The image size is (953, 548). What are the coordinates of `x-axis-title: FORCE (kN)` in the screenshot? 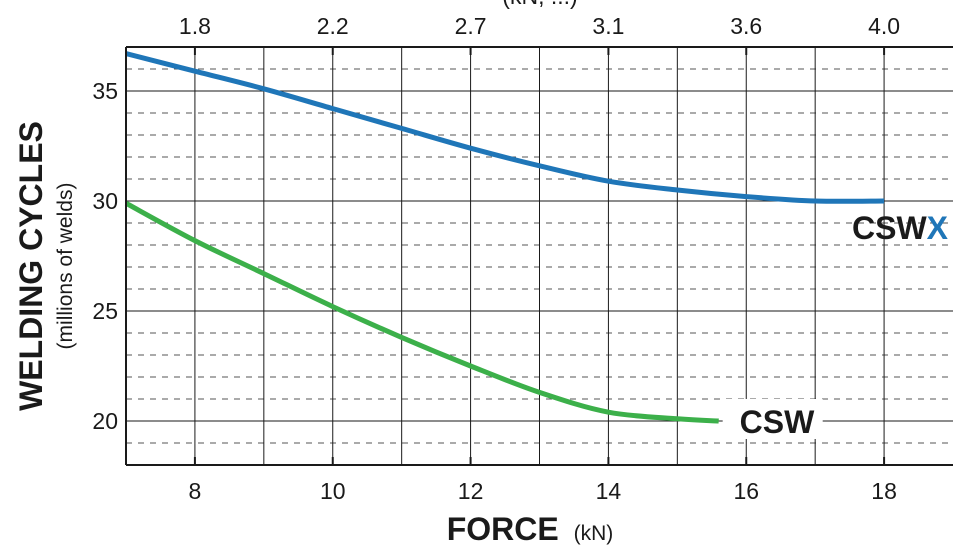 It's located at (530, 529).